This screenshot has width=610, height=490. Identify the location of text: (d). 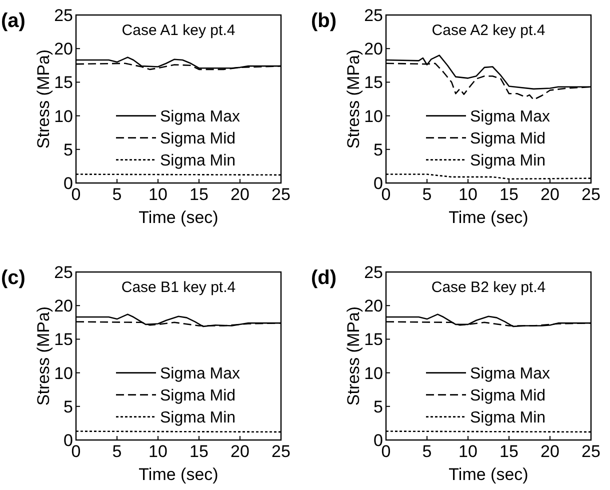
(324, 278).